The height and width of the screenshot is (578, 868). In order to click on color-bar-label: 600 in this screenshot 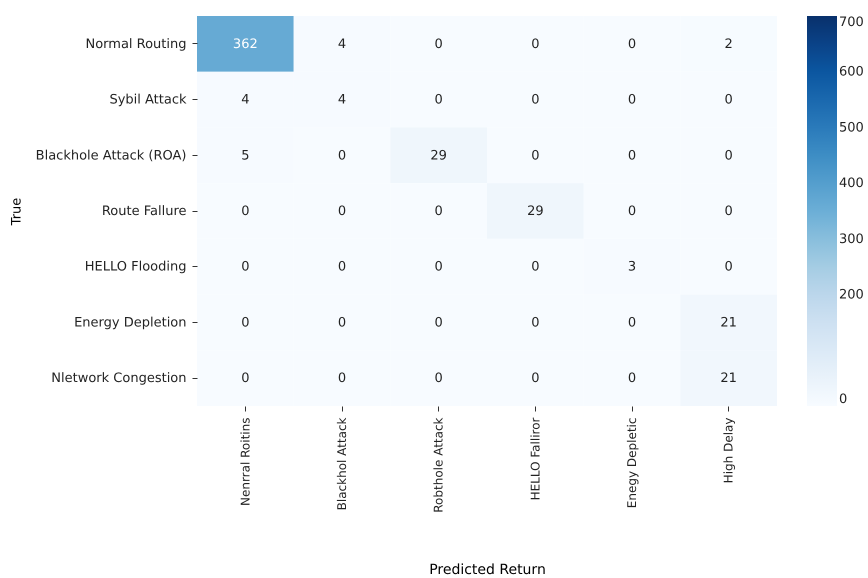, I will do `click(851, 72)`.